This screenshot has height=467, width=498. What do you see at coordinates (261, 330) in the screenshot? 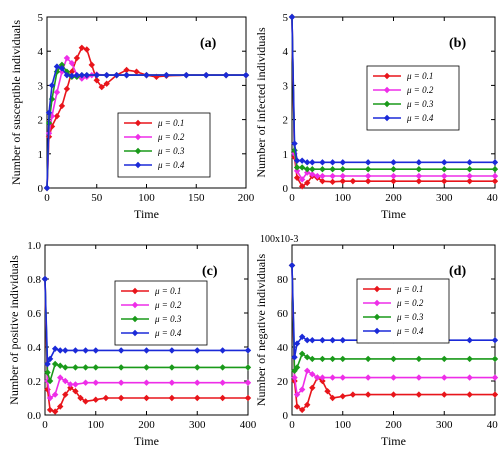
I see `panel-d-y-axis-label: Number of negative individuals` at bounding box center [261, 330].